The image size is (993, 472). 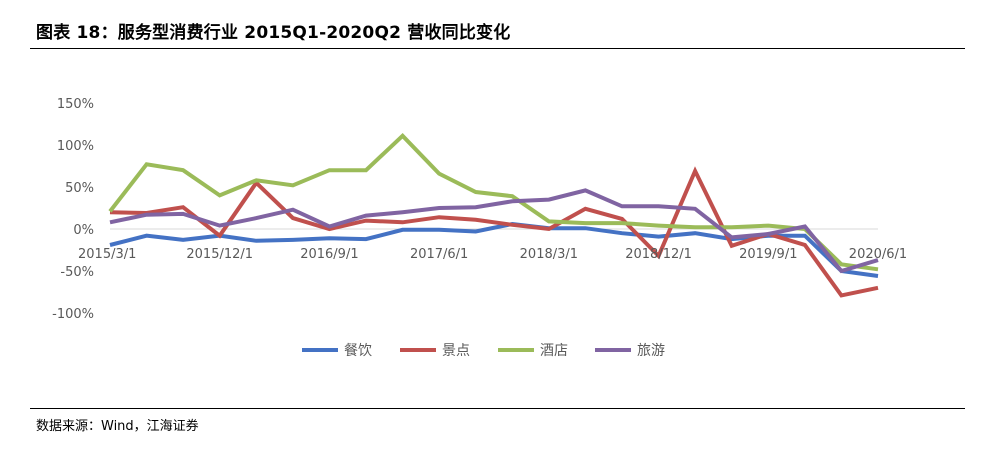 What do you see at coordinates (497, 48) in the screenshot?
I see `title-divider` at bounding box center [497, 48].